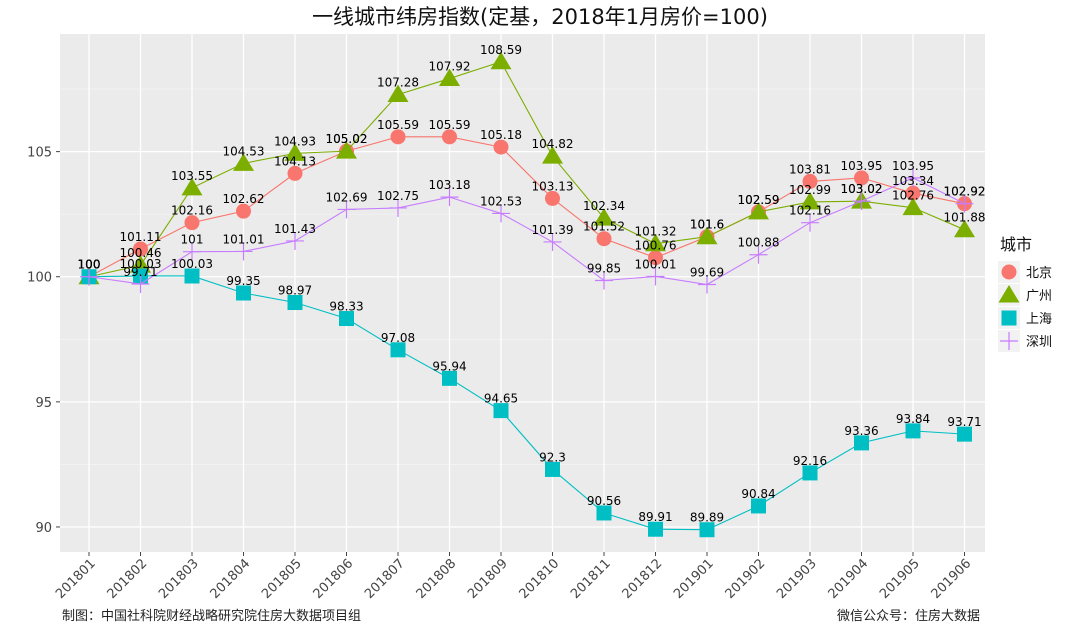  Describe the element at coordinates (347, 139) in the screenshot. I see `data-label: 105.02` at that location.